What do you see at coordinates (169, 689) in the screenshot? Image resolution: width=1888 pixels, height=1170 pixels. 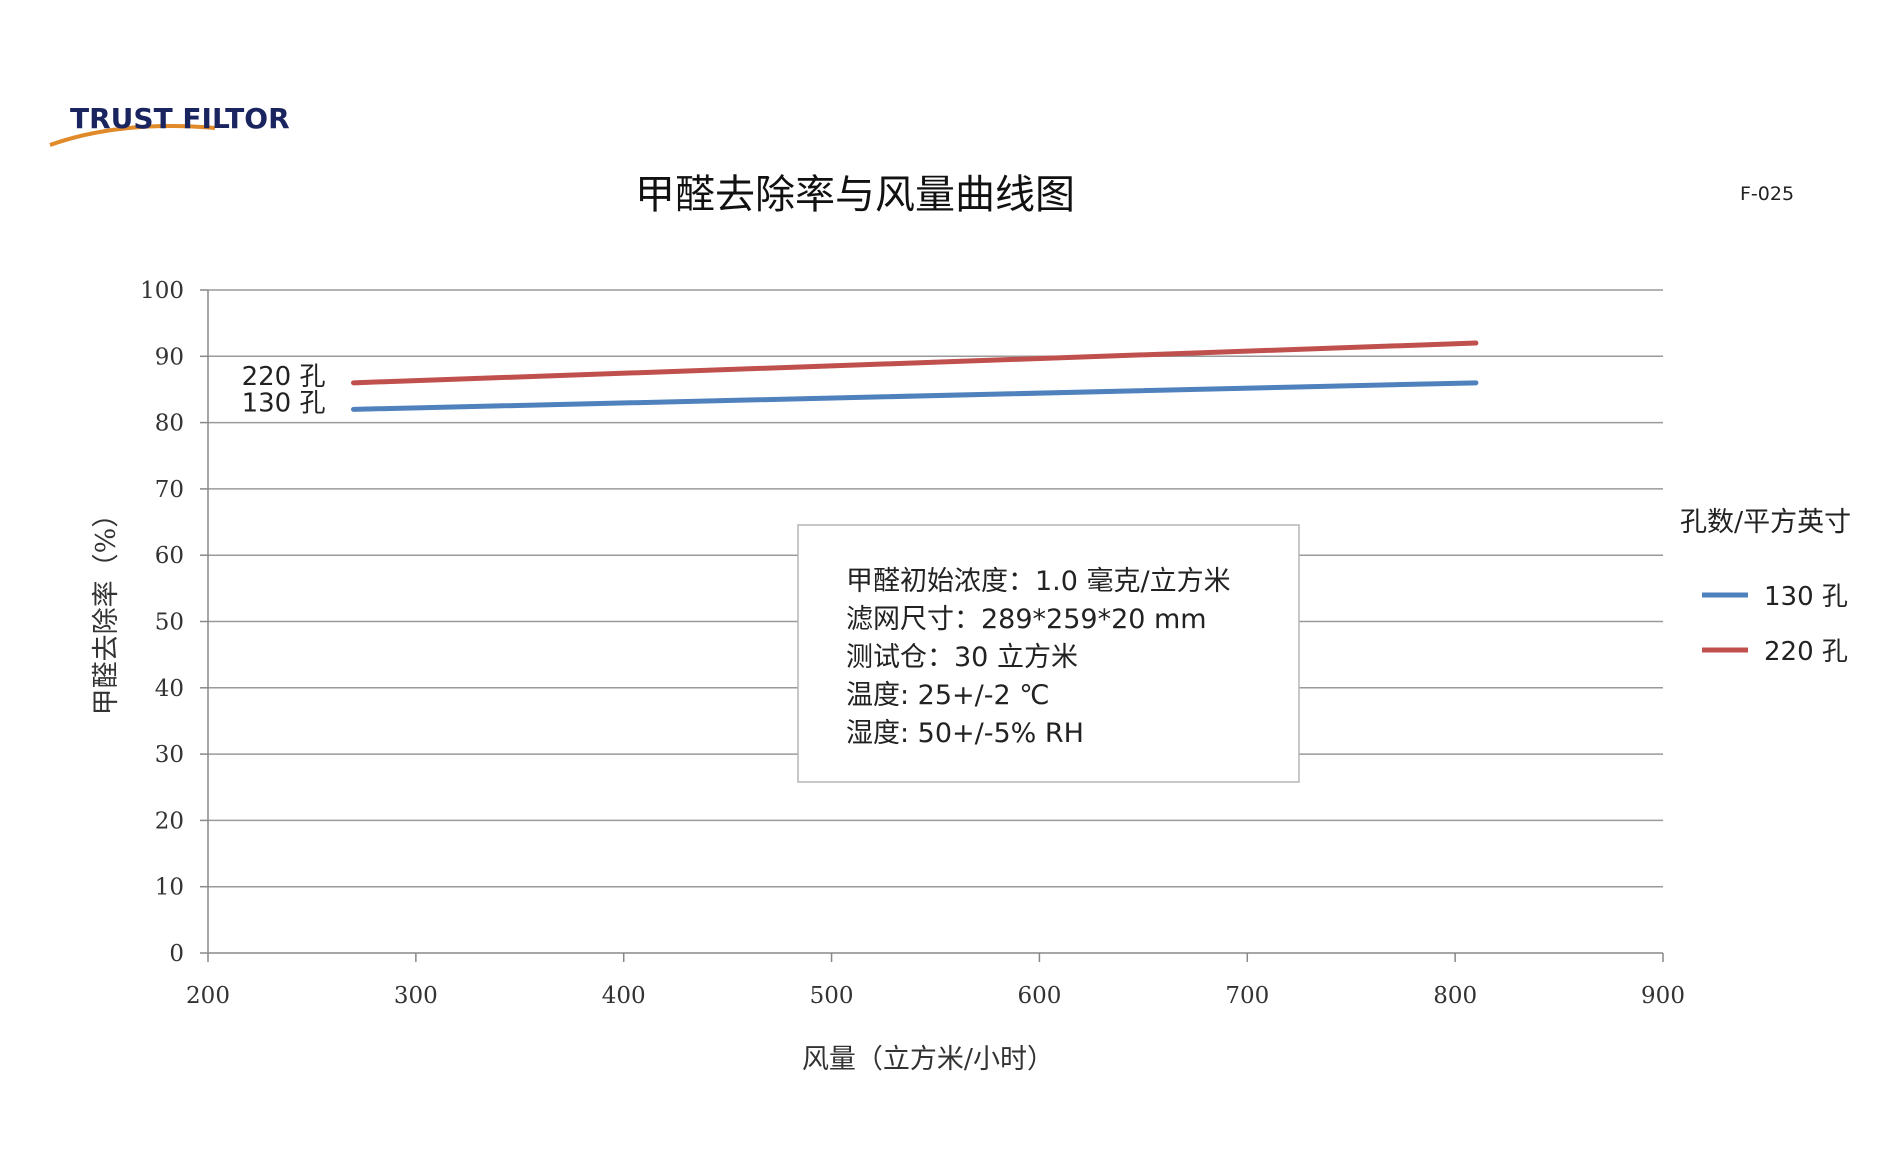 I see `y-tick-label: 40` at bounding box center [169, 689].